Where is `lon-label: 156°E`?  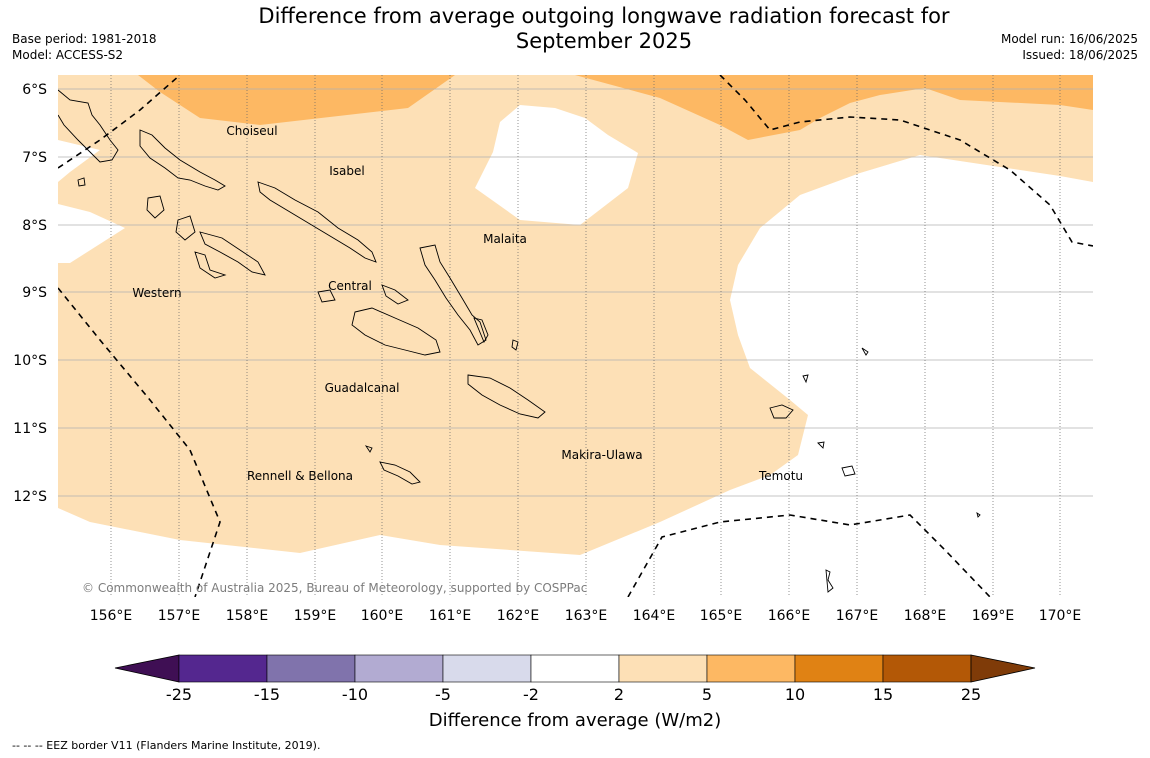 lon-label: 156°E is located at coordinates (111, 616).